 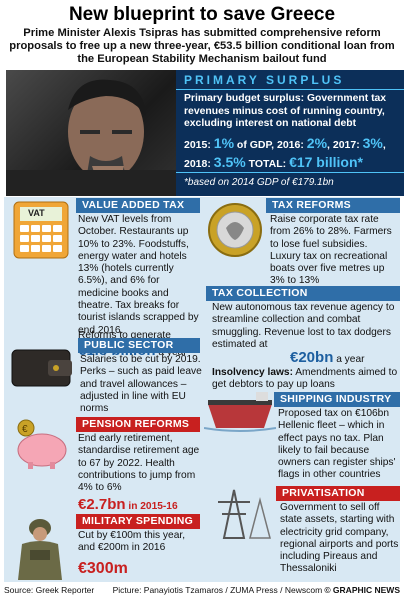 I want to click on year-2016-label: 2016:, so click(x=292, y=145).